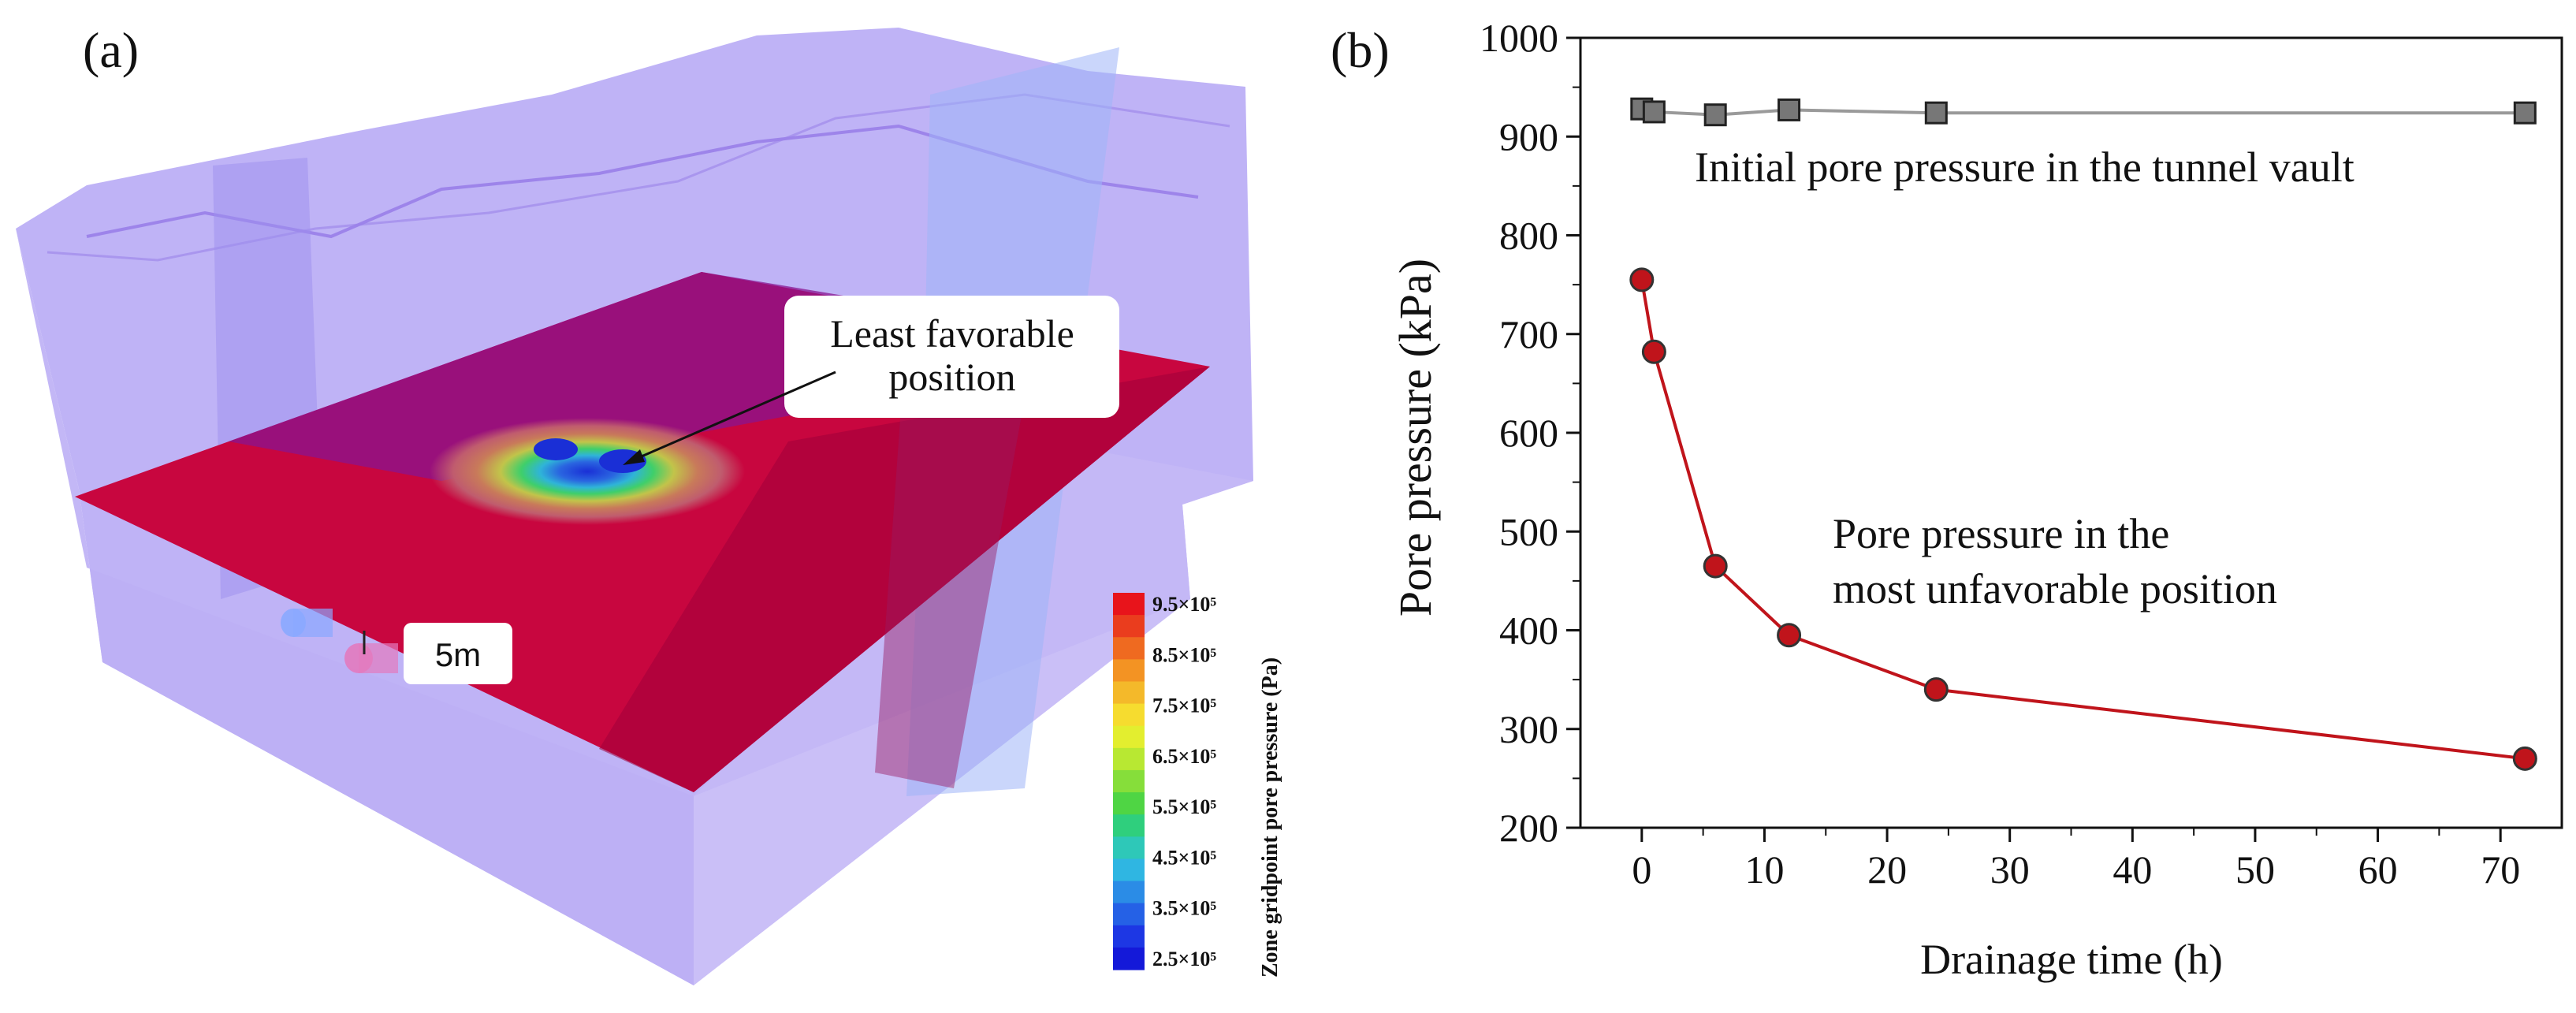 This screenshot has height=1013, width=2576. Describe the element at coordinates (952, 333) in the screenshot. I see `callout-line1: Least favorable` at that location.